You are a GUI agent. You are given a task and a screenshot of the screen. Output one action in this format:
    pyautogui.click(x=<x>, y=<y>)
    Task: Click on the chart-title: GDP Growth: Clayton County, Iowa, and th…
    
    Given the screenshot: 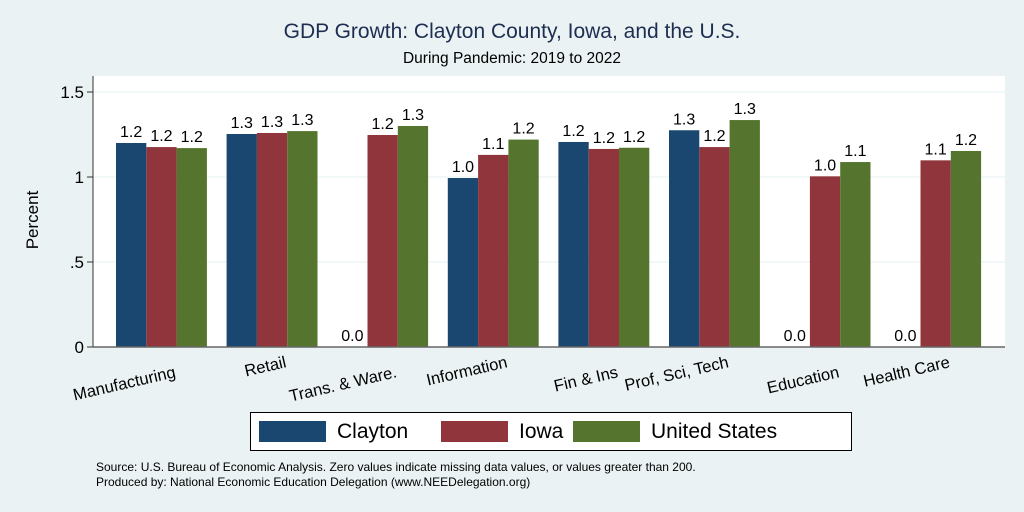 What is the action you would take?
    pyautogui.click(x=512, y=31)
    